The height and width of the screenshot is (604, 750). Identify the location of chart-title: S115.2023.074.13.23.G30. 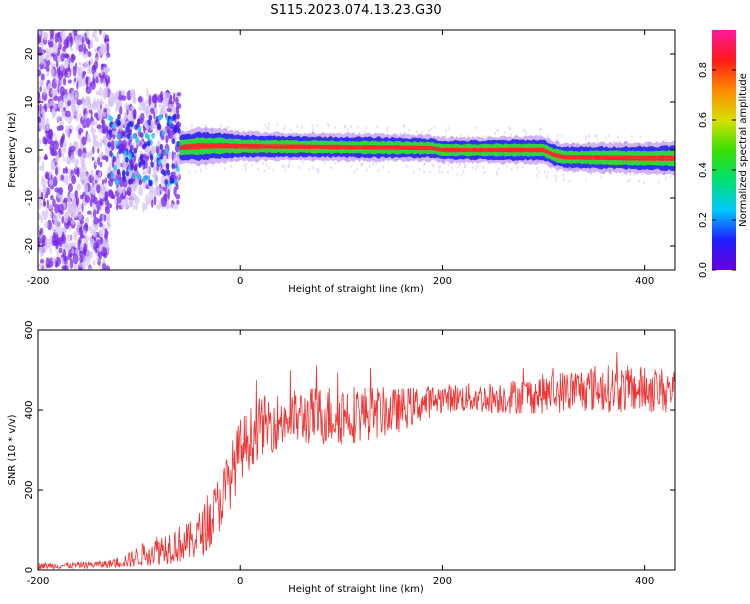
(355, 10).